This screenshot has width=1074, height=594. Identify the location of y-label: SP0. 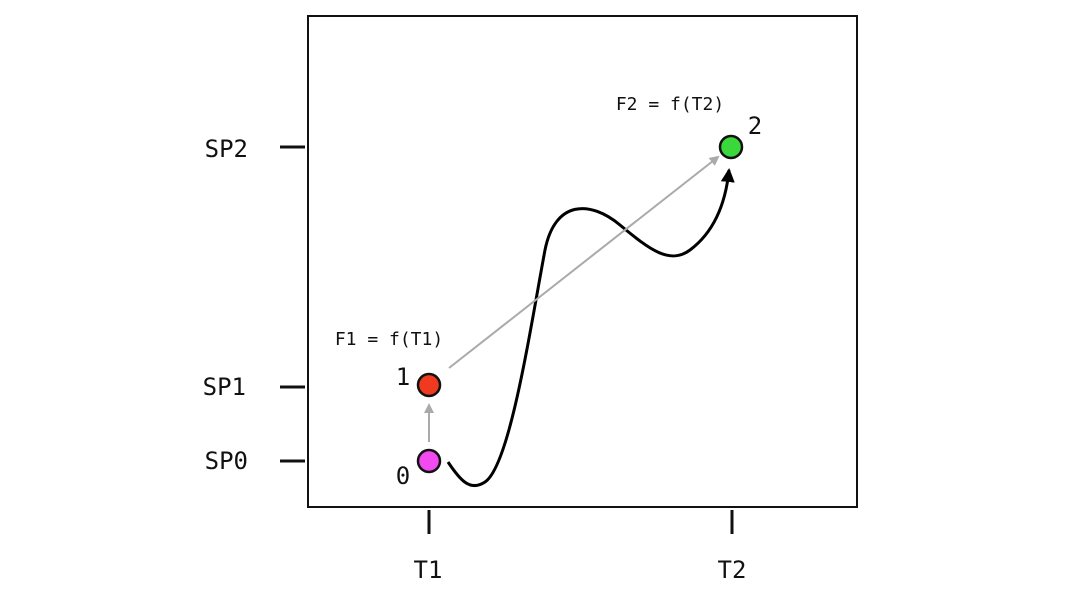
(226, 461).